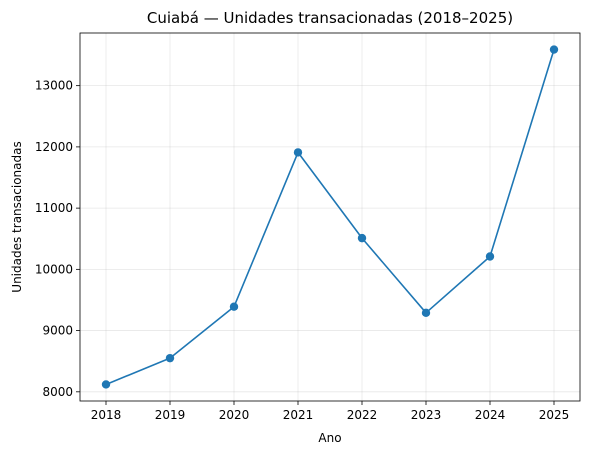 The height and width of the screenshot is (455, 589). Describe the element at coordinates (54, 208) in the screenshot. I see `y-tick-label: 11000` at that location.